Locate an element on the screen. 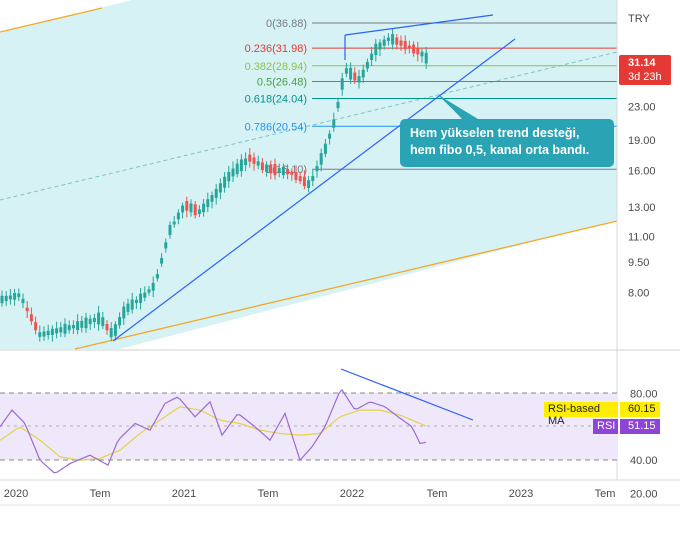 This screenshot has width=680, height=543. rsi-value: 51.15 is located at coordinates (642, 426).